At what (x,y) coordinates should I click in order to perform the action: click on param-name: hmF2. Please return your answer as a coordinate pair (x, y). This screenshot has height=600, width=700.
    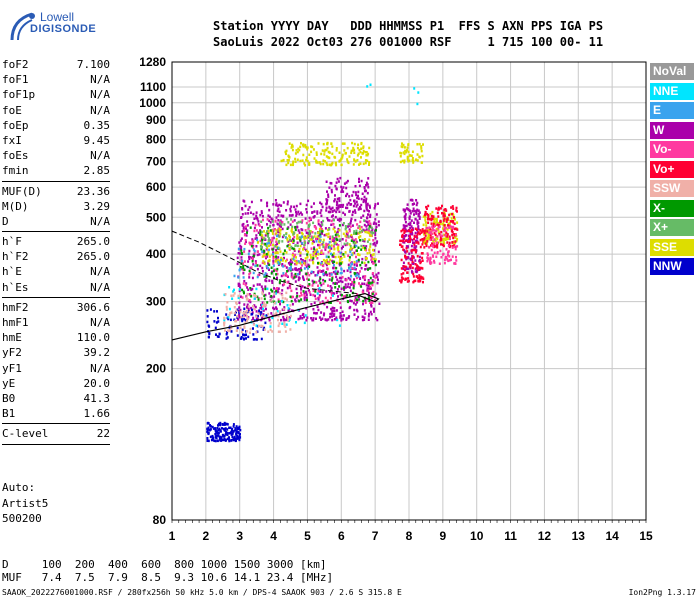
    Looking at the image, I should click on (15, 307).